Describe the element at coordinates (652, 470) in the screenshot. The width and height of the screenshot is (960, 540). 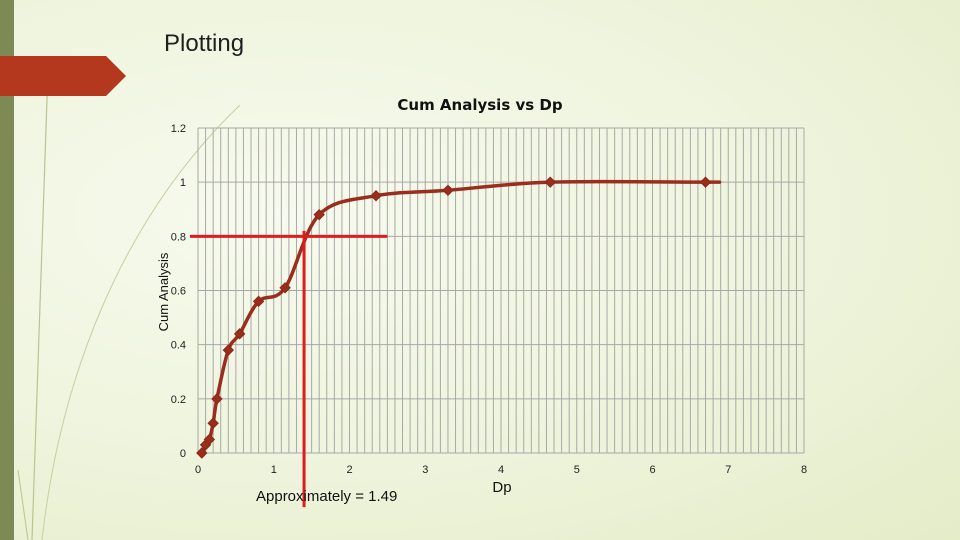
I see `x-tick-label: 6` at that location.